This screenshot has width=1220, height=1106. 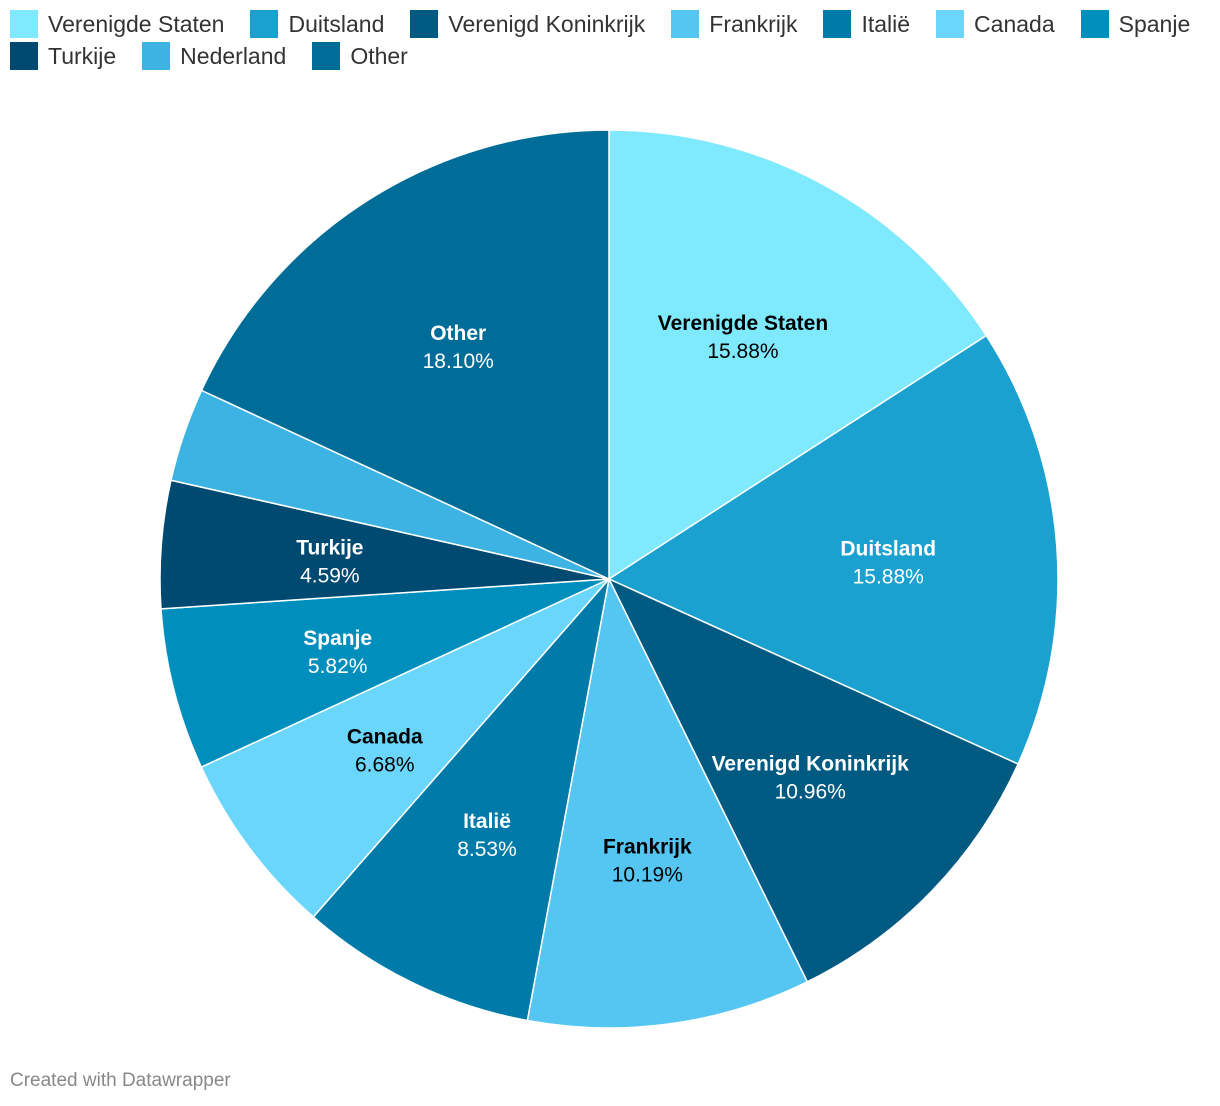 I want to click on pie-slice-canada, so click(x=405, y=748).